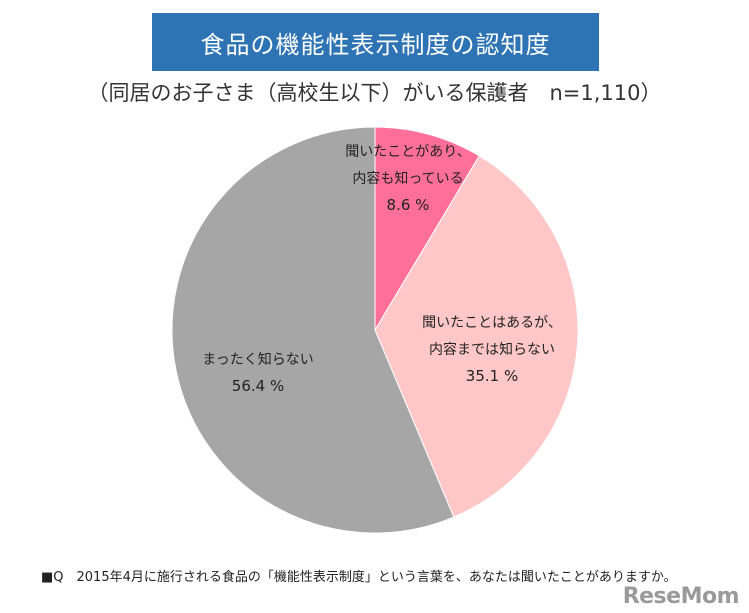  What do you see at coordinates (407, 178) in the screenshot?
I see `slice-category-label: 内容も知っている` at bounding box center [407, 178].